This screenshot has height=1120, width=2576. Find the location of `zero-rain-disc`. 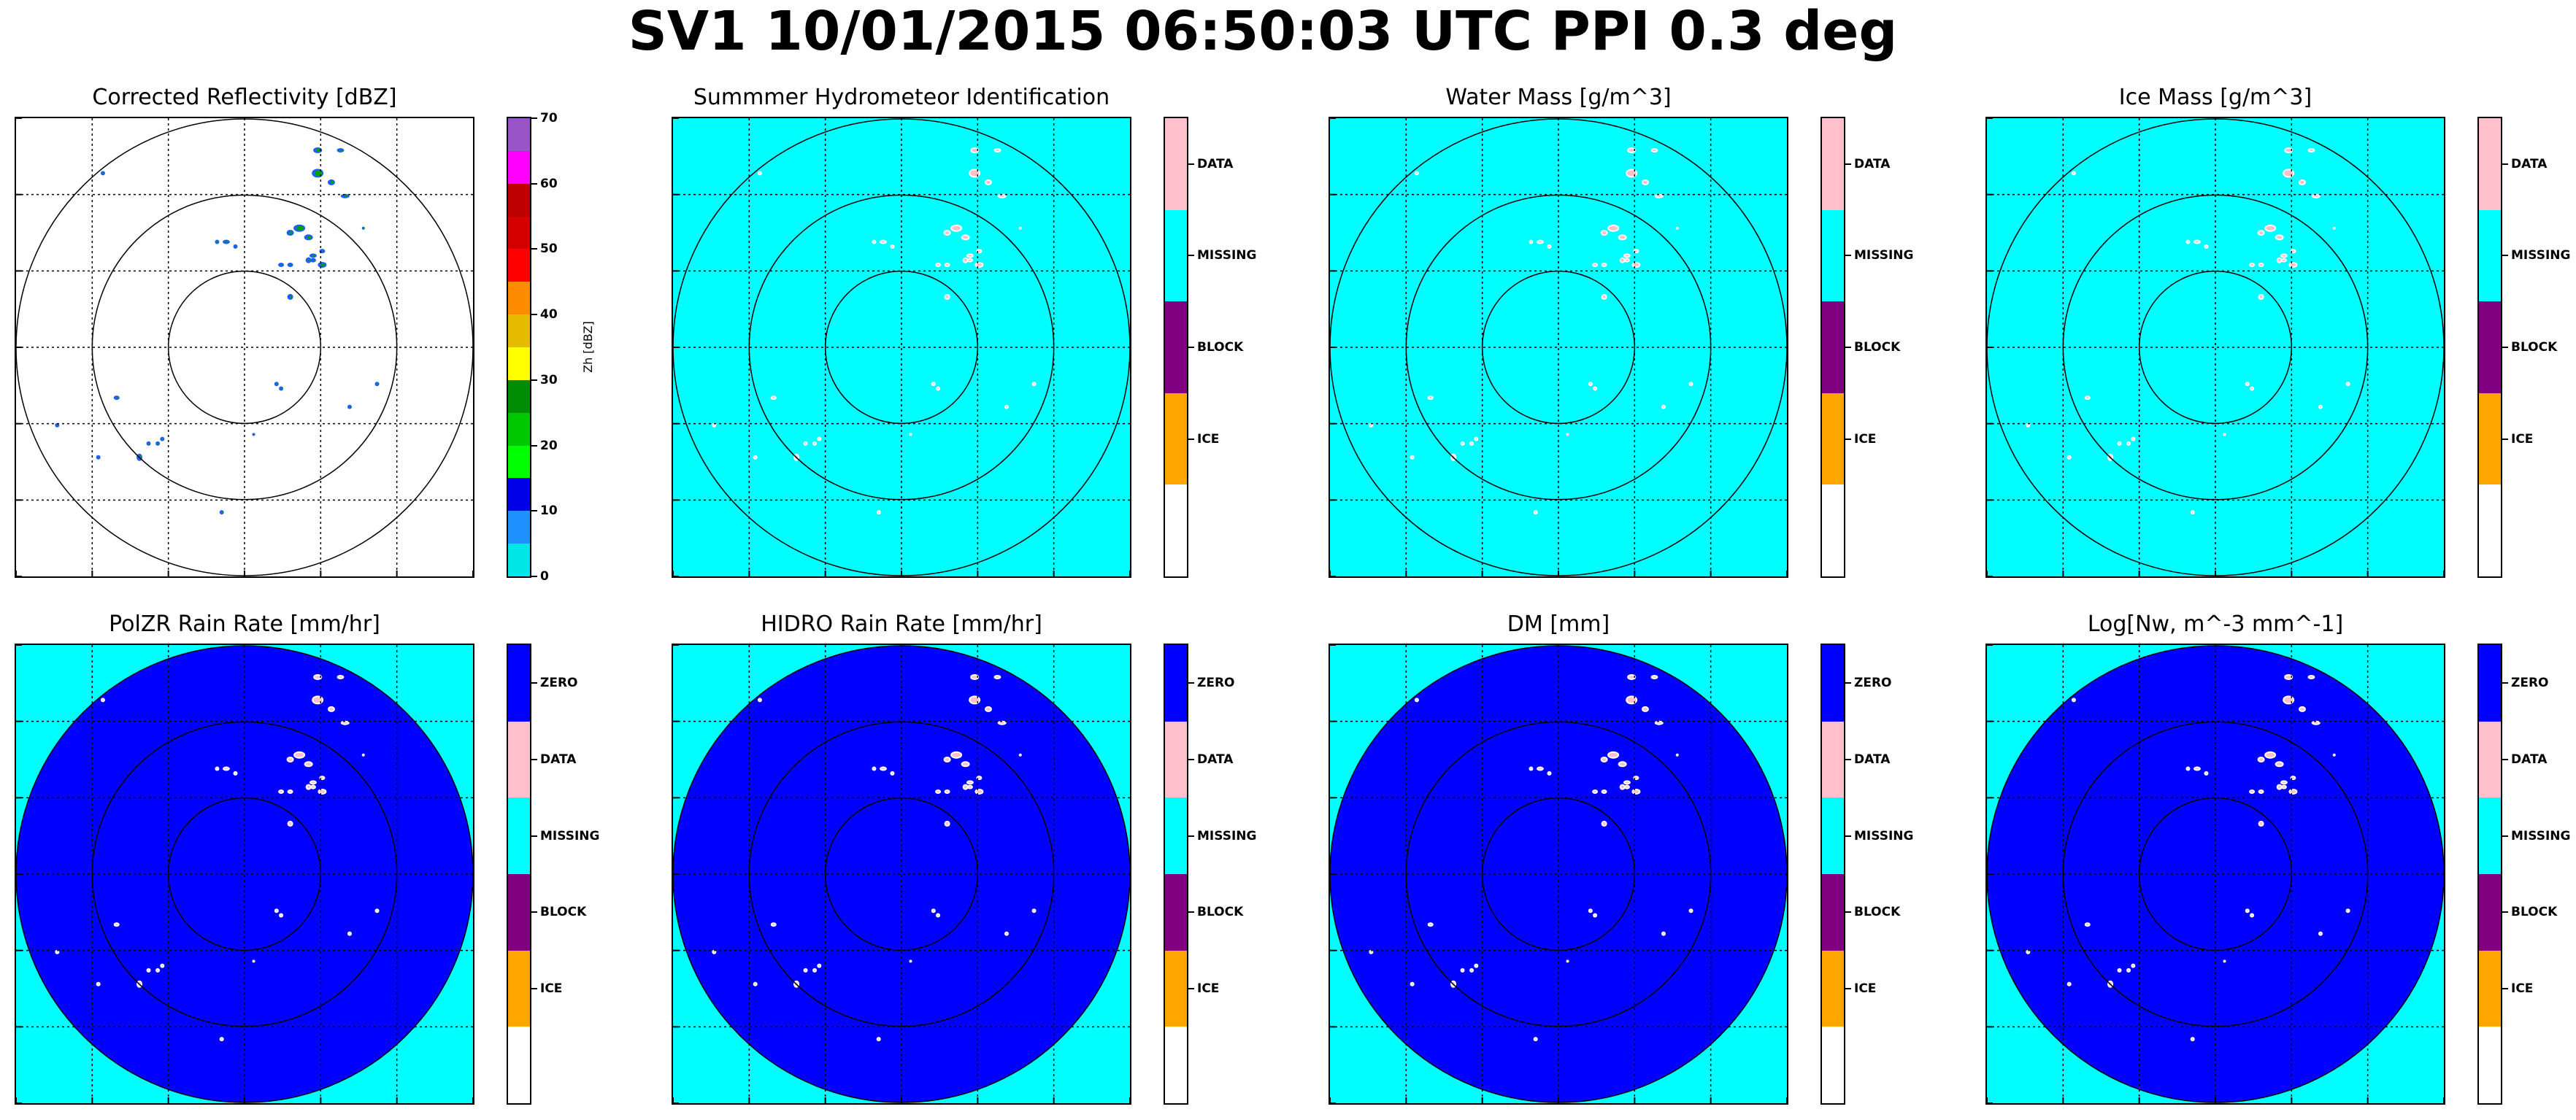

zero-rain-disc is located at coordinates (1558, 874).